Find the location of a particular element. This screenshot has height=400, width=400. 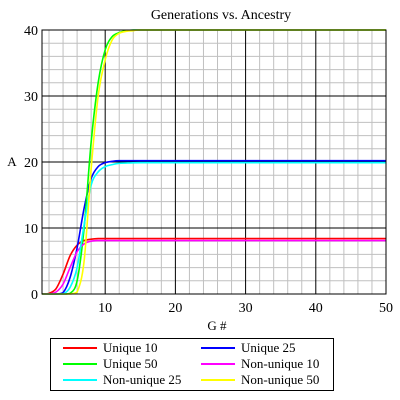

y-tick-label: 30 is located at coordinates (31, 97).